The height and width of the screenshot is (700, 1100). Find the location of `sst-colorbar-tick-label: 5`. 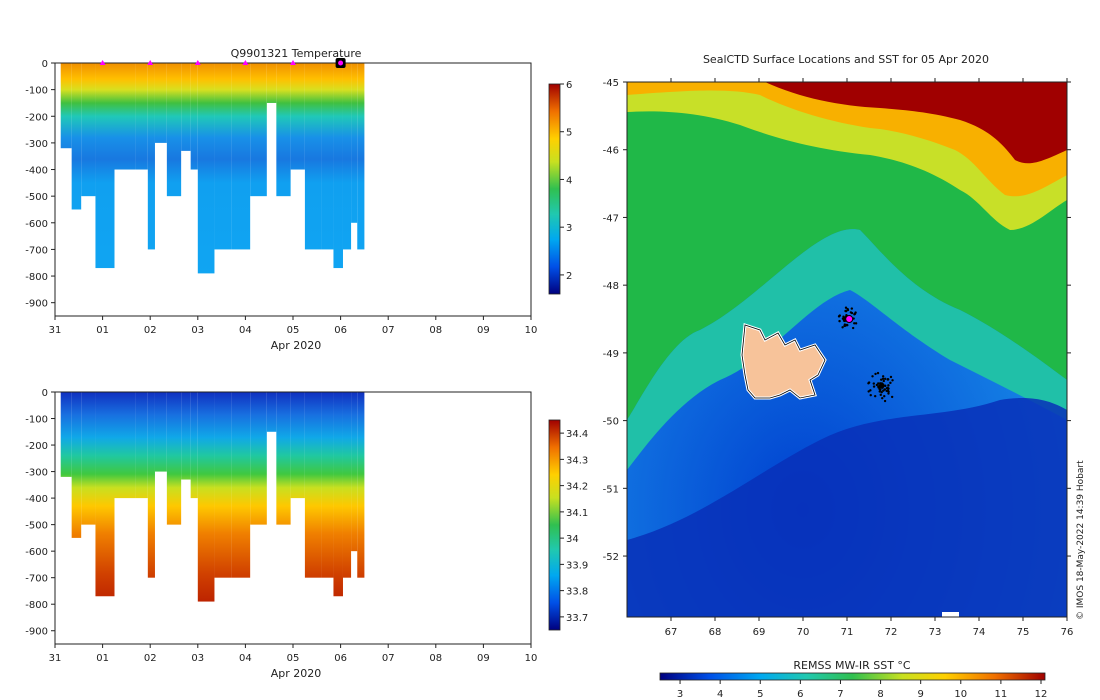

sst-colorbar-tick-label: 5 is located at coordinates (760, 694).